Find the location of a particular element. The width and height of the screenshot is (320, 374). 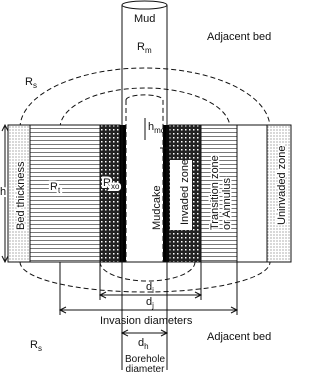

label-di: di is located at coordinates (150, 288).